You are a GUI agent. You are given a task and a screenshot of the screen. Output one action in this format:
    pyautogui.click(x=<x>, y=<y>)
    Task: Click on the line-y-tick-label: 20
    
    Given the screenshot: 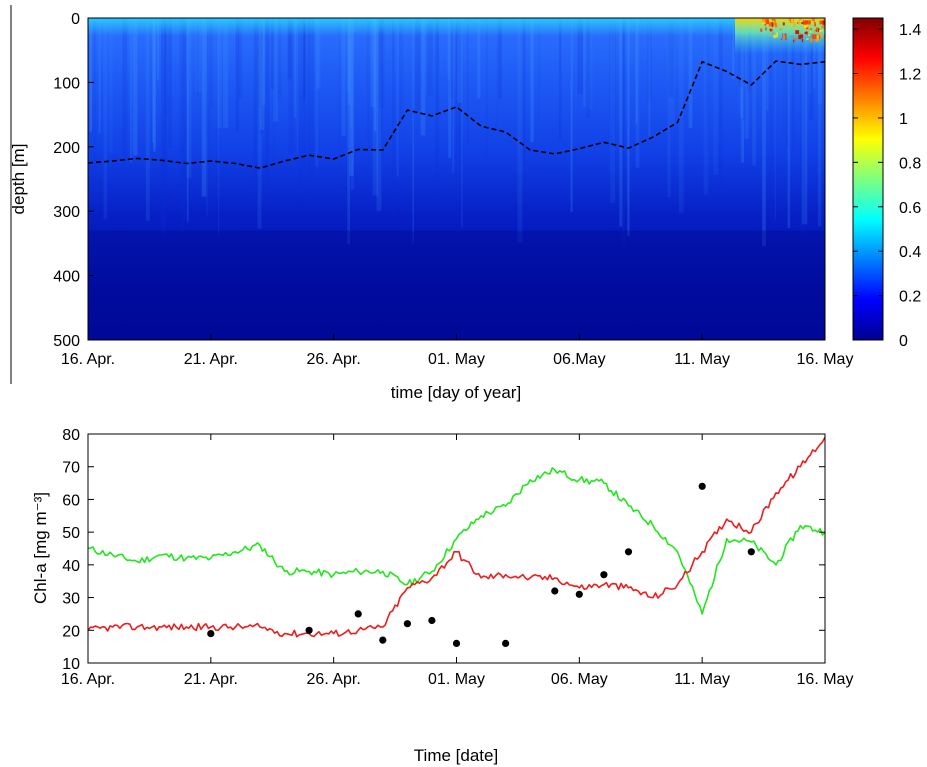 What is the action you would take?
    pyautogui.click(x=71, y=631)
    